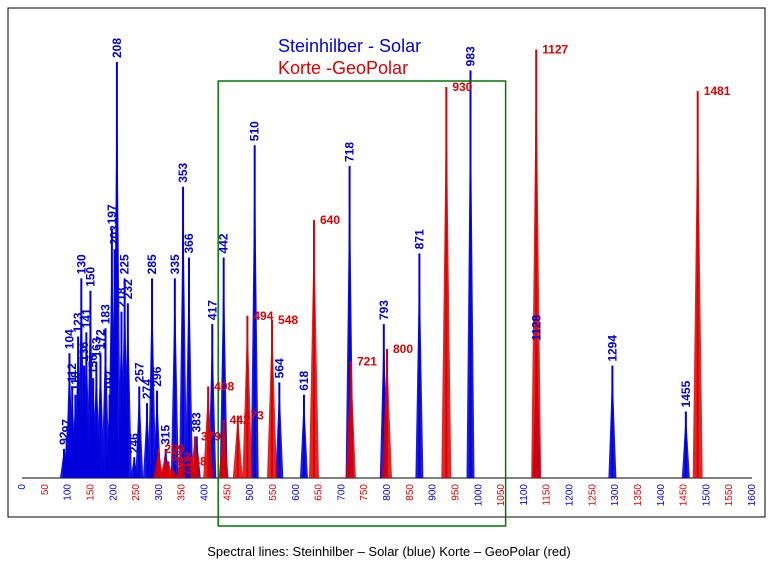  What do you see at coordinates (729, 495) in the screenshot?
I see `x-tick-label: 1550` at bounding box center [729, 495].